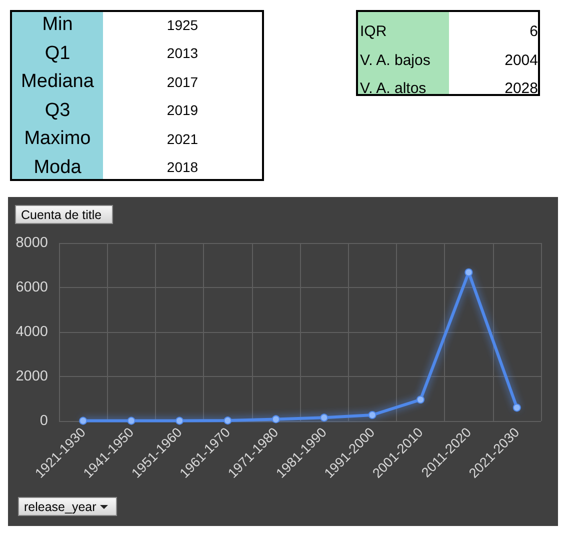 This screenshot has width=564, height=534. I want to click on text: Q1, so click(57, 53).